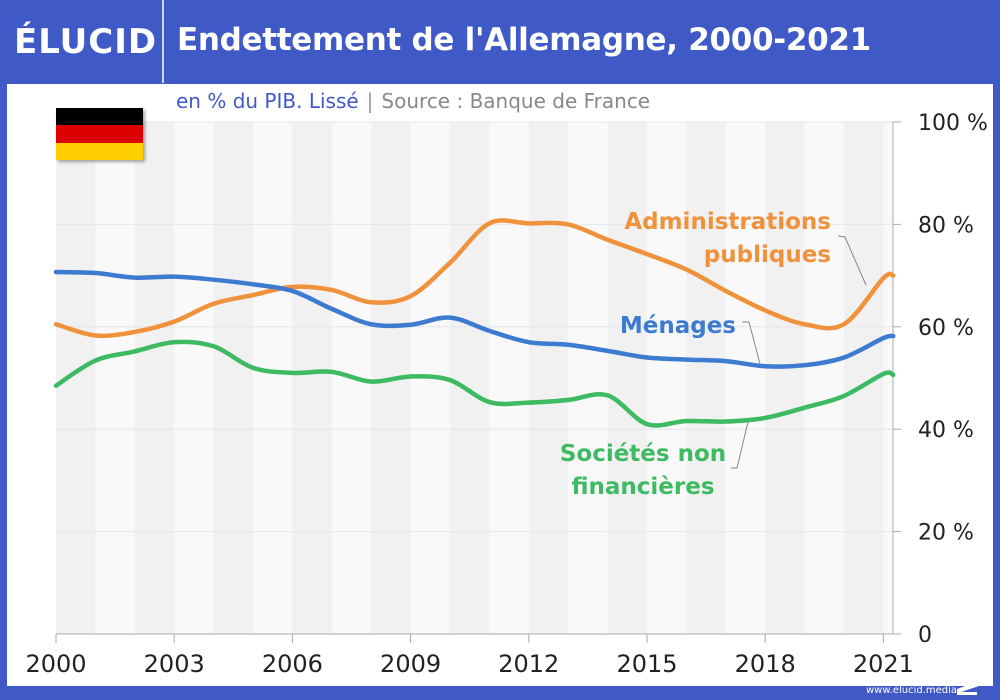 This screenshot has height=700, width=1000. I want to click on y-tick-label: 0, so click(925, 635).